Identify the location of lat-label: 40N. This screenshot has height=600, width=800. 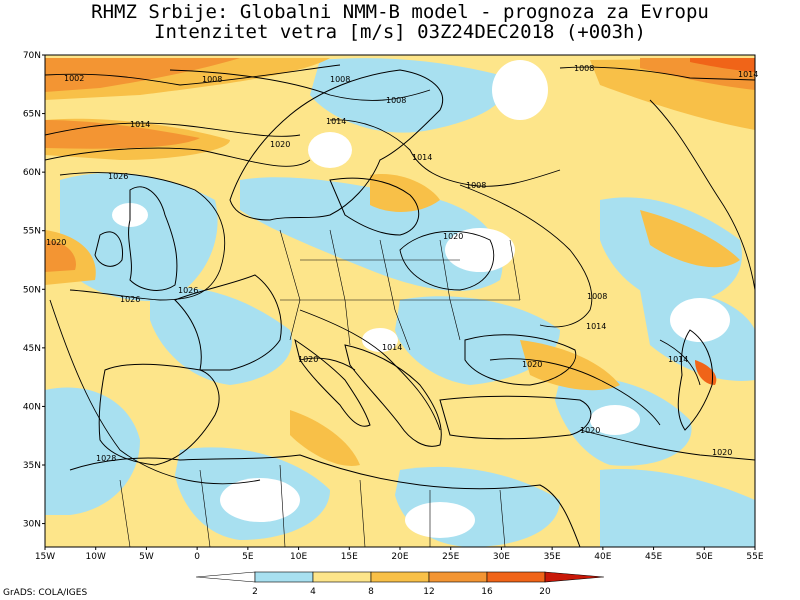
(32, 407).